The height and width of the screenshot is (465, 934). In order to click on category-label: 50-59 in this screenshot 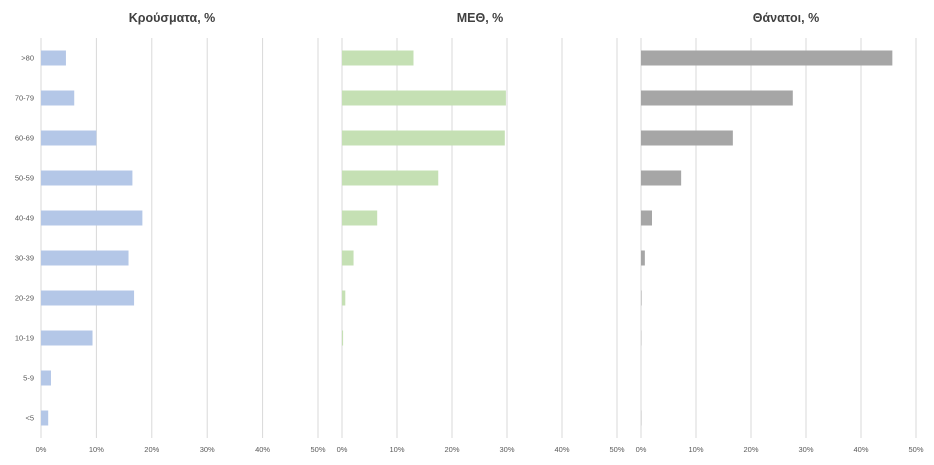, I will do `click(24, 178)`.